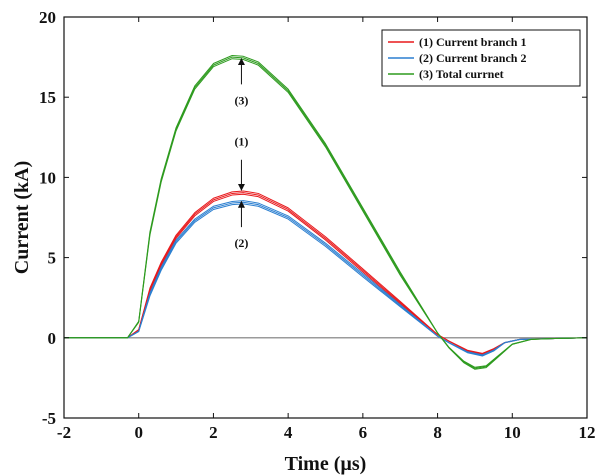 The height and width of the screenshot is (475, 606). I want to click on x-tick-label: 4, so click(288, 432).